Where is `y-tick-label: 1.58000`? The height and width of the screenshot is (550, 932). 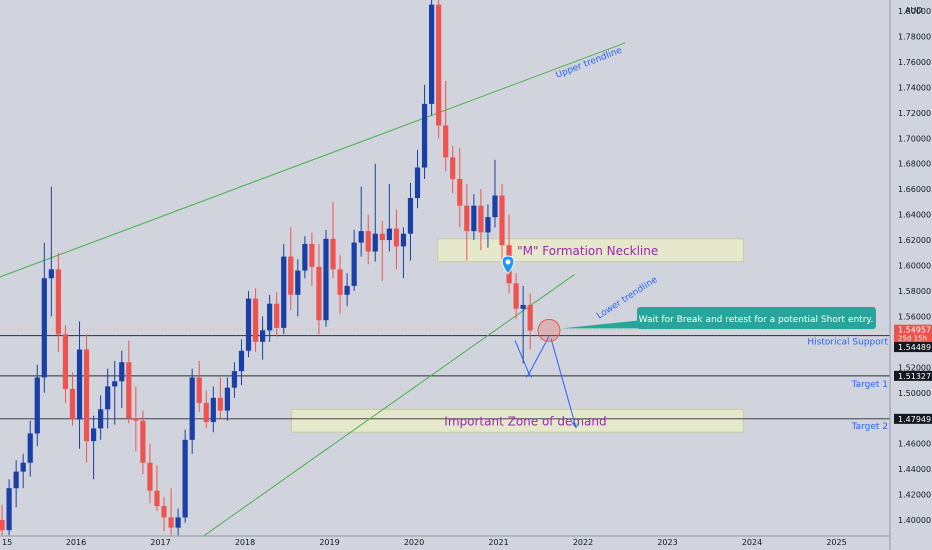 y-tick-label: 1.58000 is located at coordinates (914, 291).